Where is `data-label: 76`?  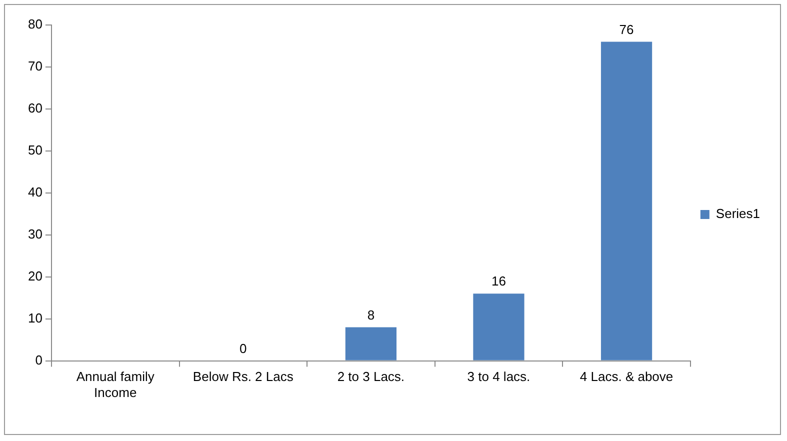 data-label: 76 is located at coordinates (626, 29).